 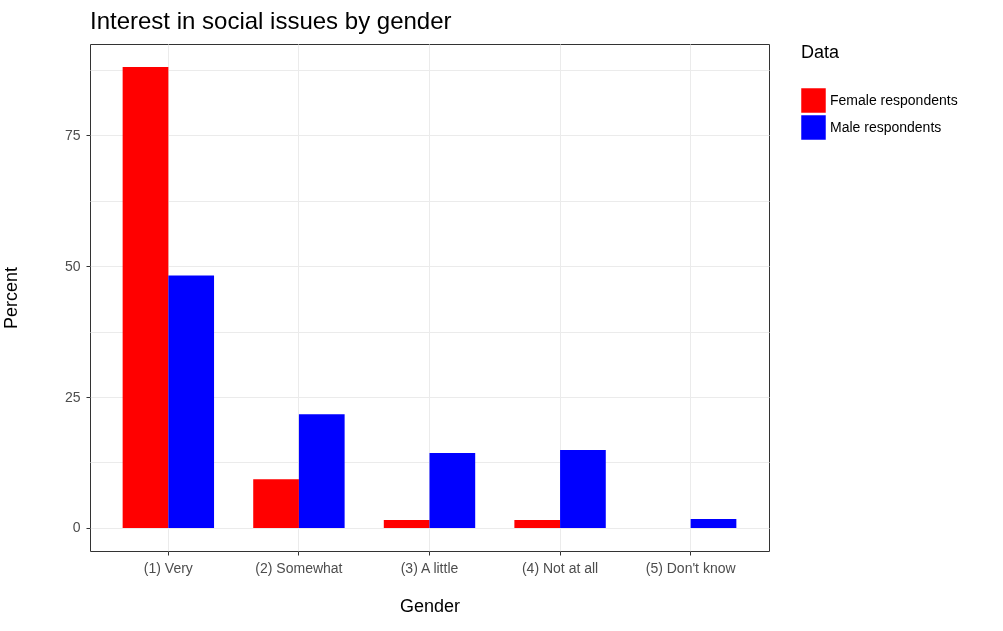 I want to click on y-axis-title: Percent, so click(x=10, y=298).